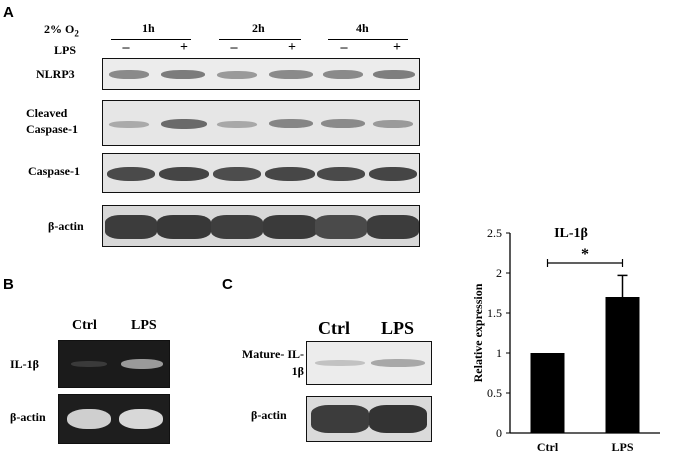  Describe the element at coordinates (65, 50) in the screenshot. I see `lps-label: LPS` at that location.